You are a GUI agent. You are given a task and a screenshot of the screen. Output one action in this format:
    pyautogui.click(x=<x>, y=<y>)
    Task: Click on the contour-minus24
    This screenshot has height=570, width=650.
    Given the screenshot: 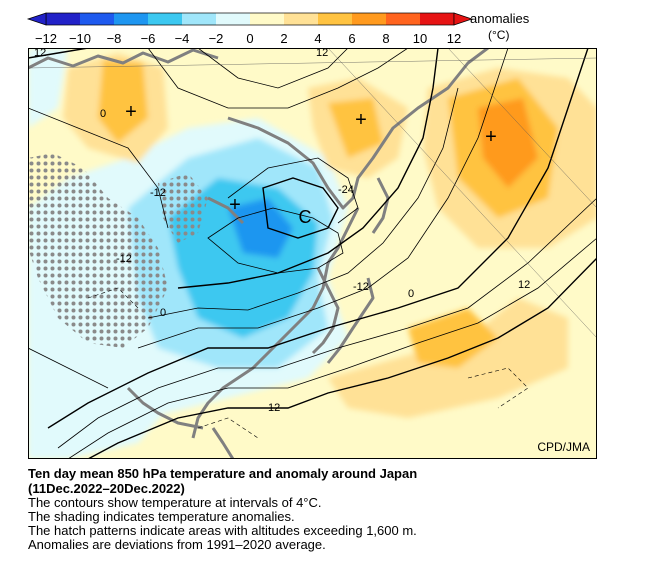 What is the action you would take?
    pyautogui.click(x=300, y=208)
    